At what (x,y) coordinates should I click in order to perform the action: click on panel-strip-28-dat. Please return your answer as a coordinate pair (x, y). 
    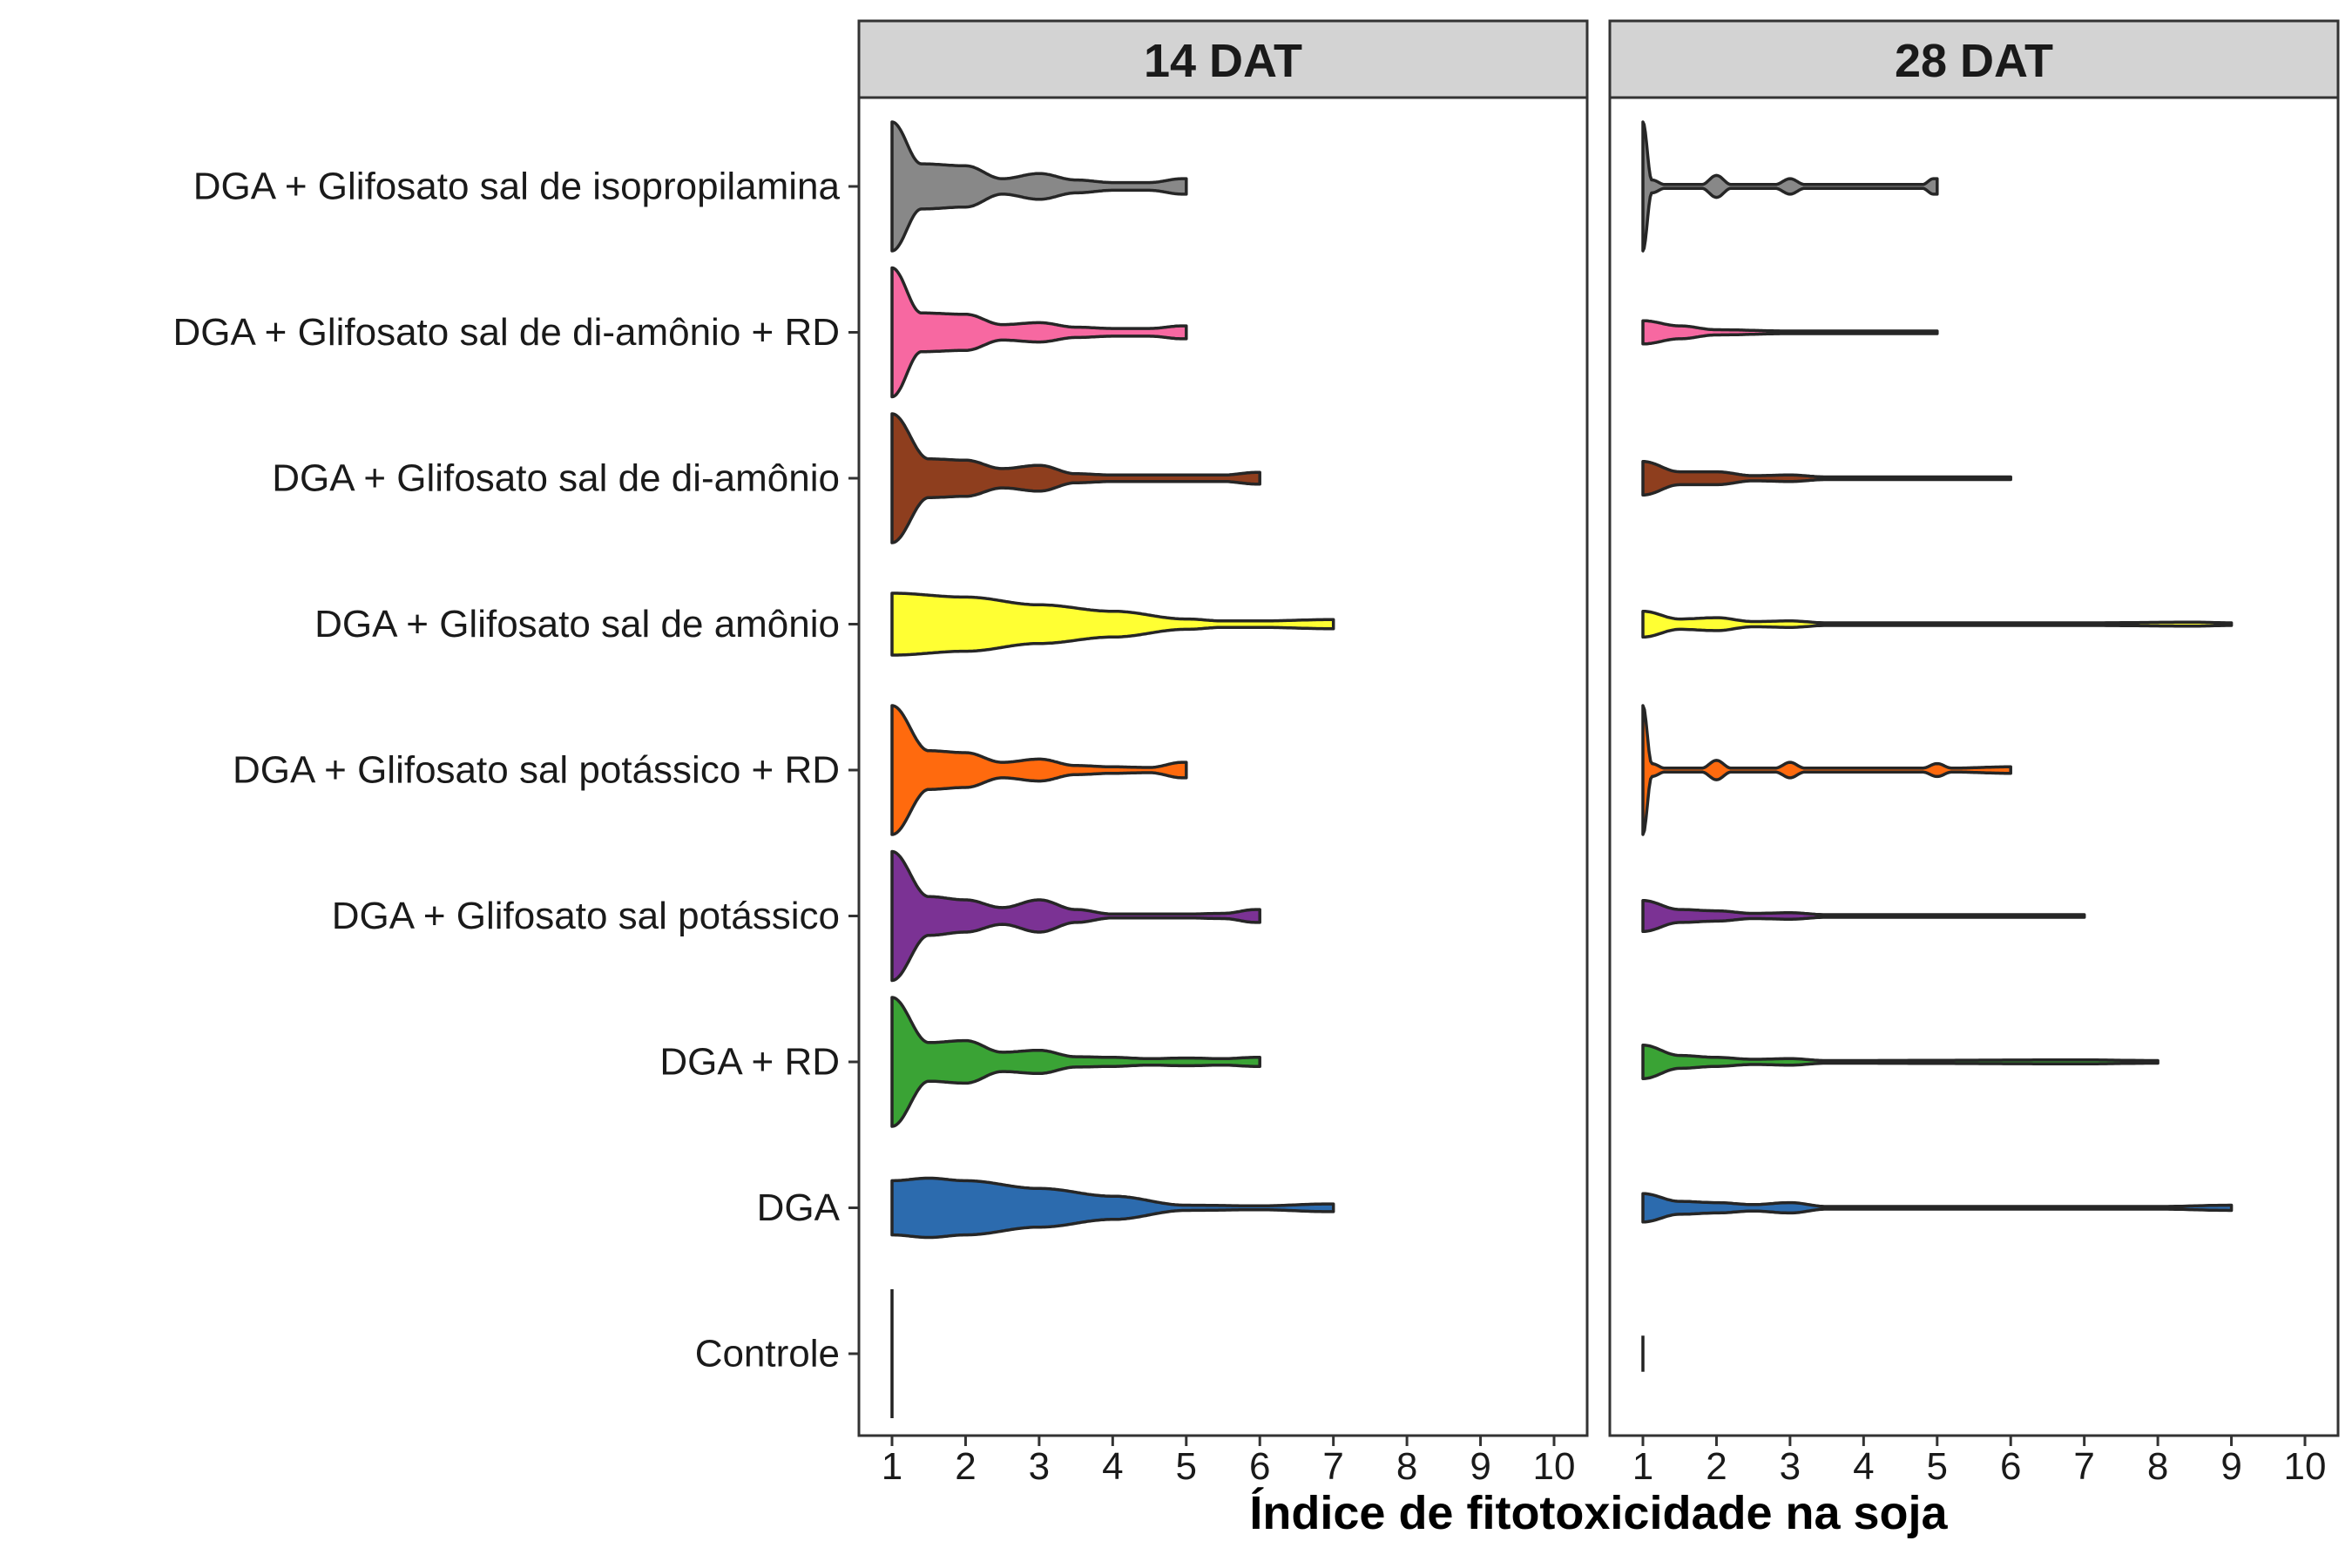
    Looking at the image, I should click on (1974, 59).